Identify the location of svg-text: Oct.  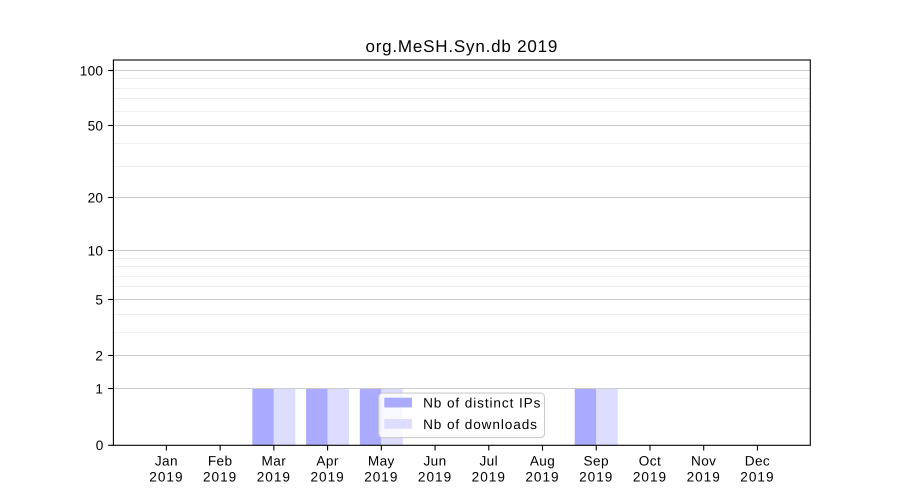
(650, 461).